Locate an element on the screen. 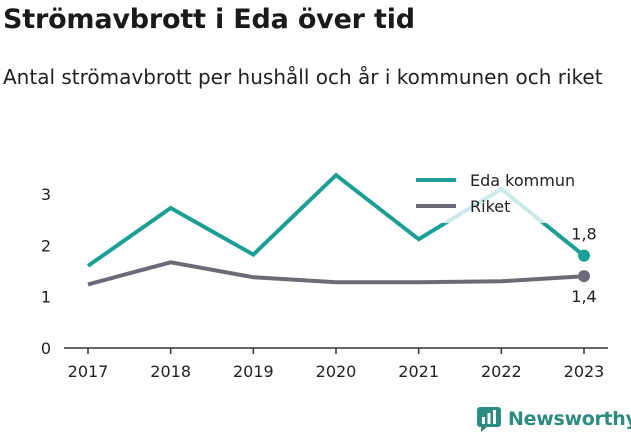 The image size is (631, 439). x-tick-label: 2021 is located at coordinates (418, 371).